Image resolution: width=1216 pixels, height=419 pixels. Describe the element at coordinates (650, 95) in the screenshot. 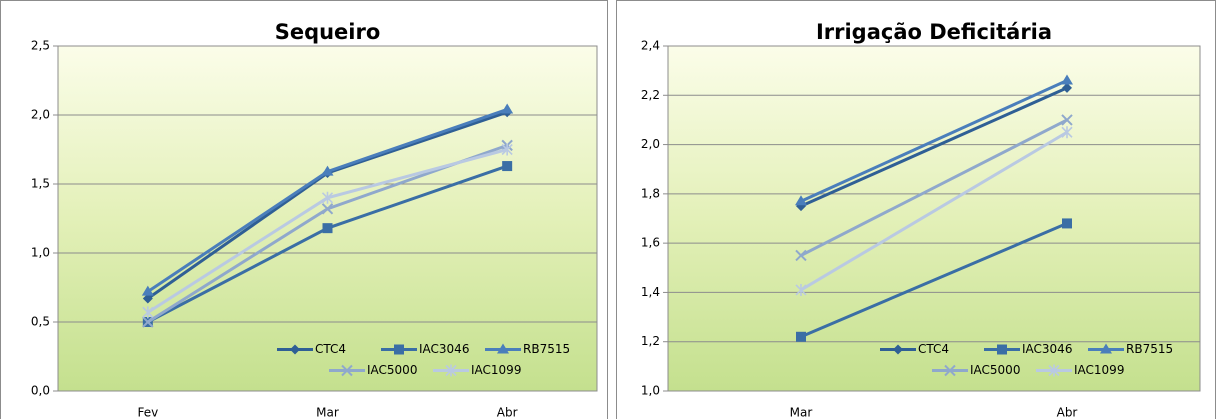

I see `y-tick-label: 2,2` at that location.